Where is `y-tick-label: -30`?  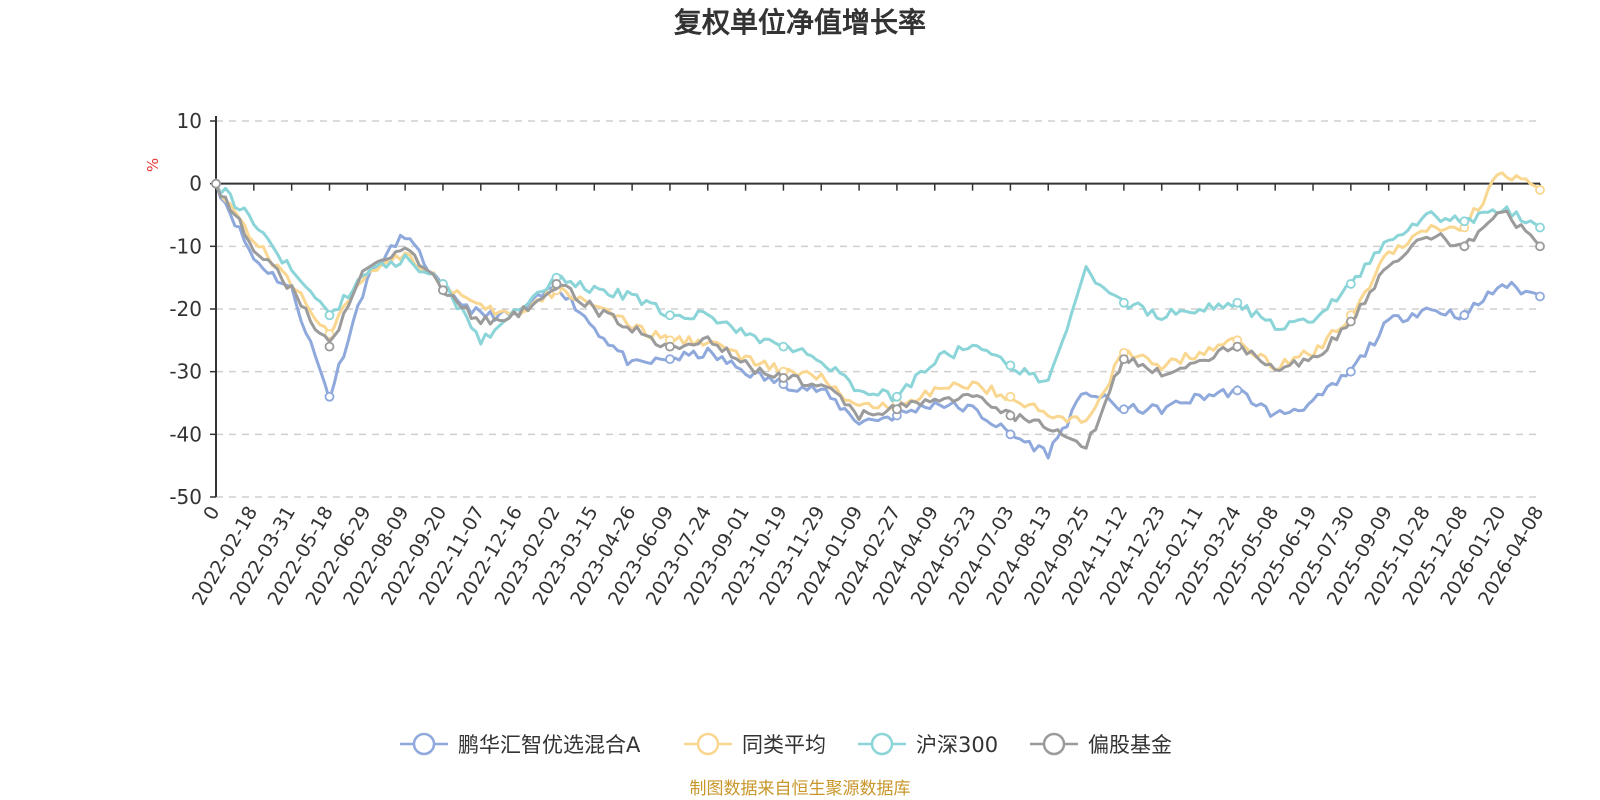
y-tick-label: -30 is located at coordinates (185, 372).